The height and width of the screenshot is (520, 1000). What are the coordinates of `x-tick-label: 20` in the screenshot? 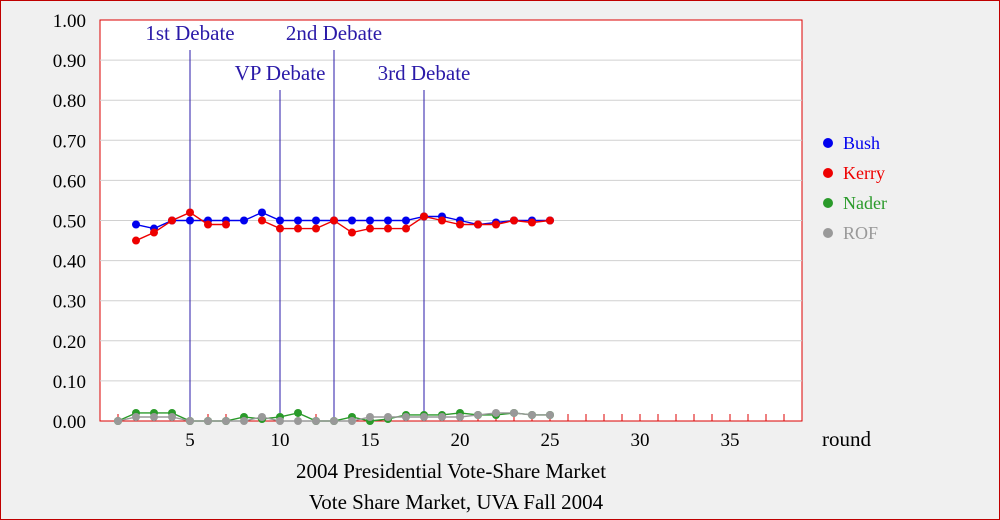 It's located at (460, 440).